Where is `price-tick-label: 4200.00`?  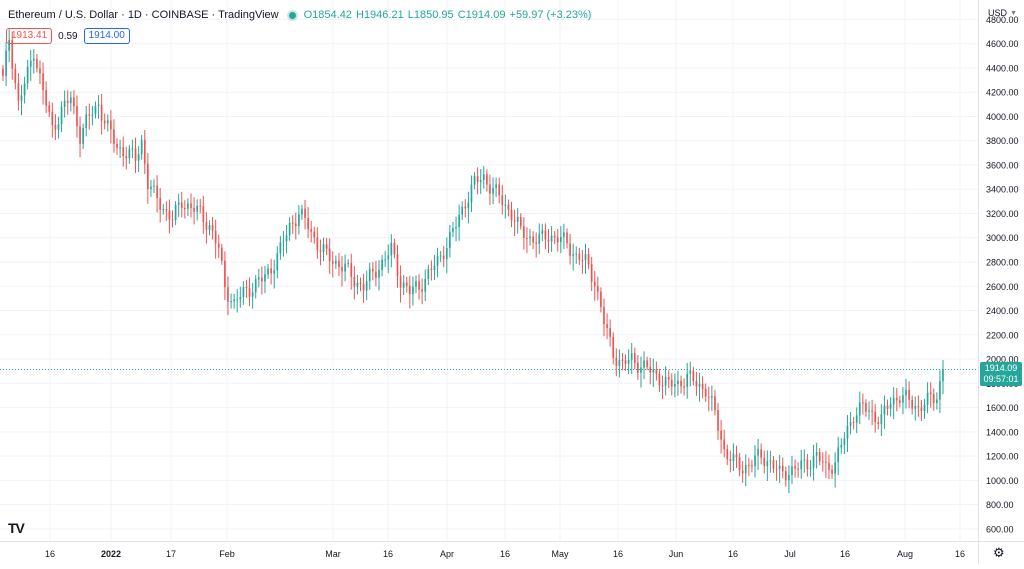
price-tick-label: 4200.00 is located at coordinates (1002, 93).